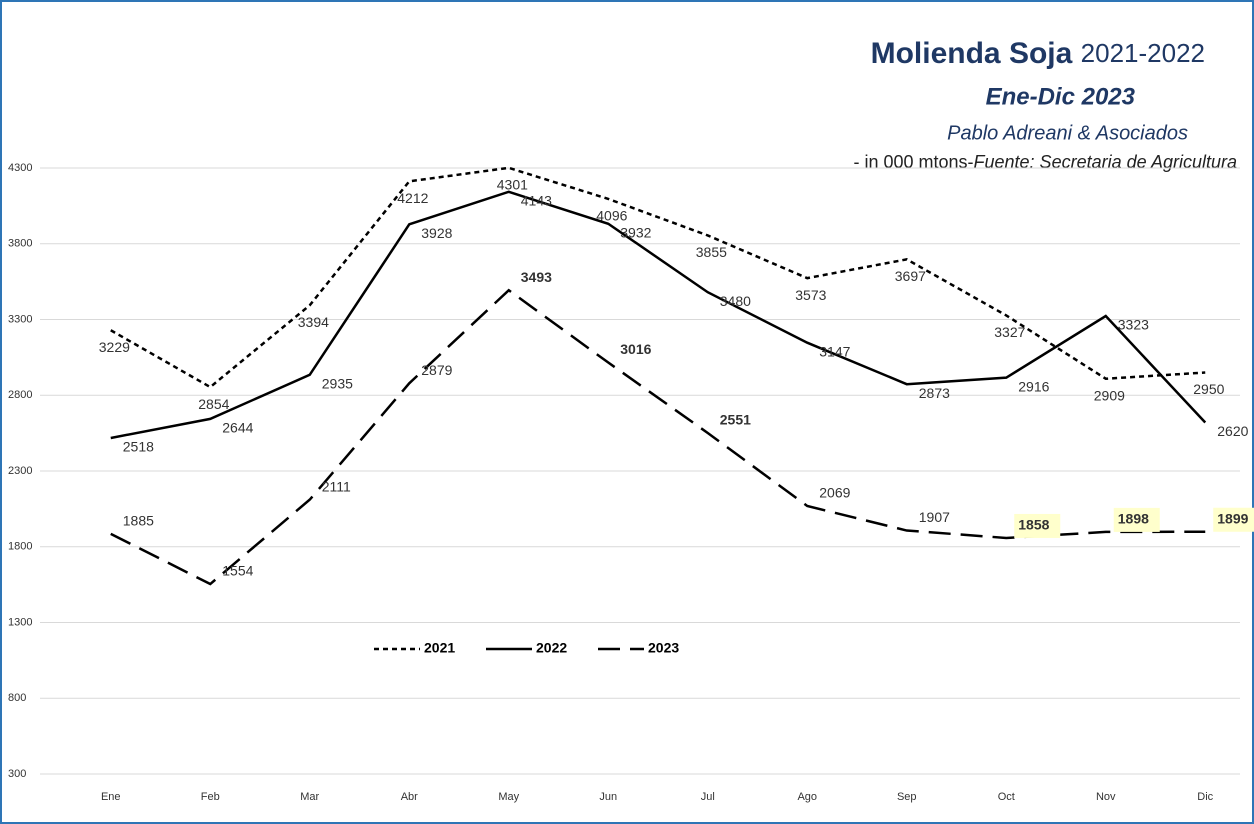 This screenshot has height=824, width=1254. What do you see at coordinates (20, 622) in the screenshot?
I see `y-tick-label: 1300` at bounding box center [20, 622].